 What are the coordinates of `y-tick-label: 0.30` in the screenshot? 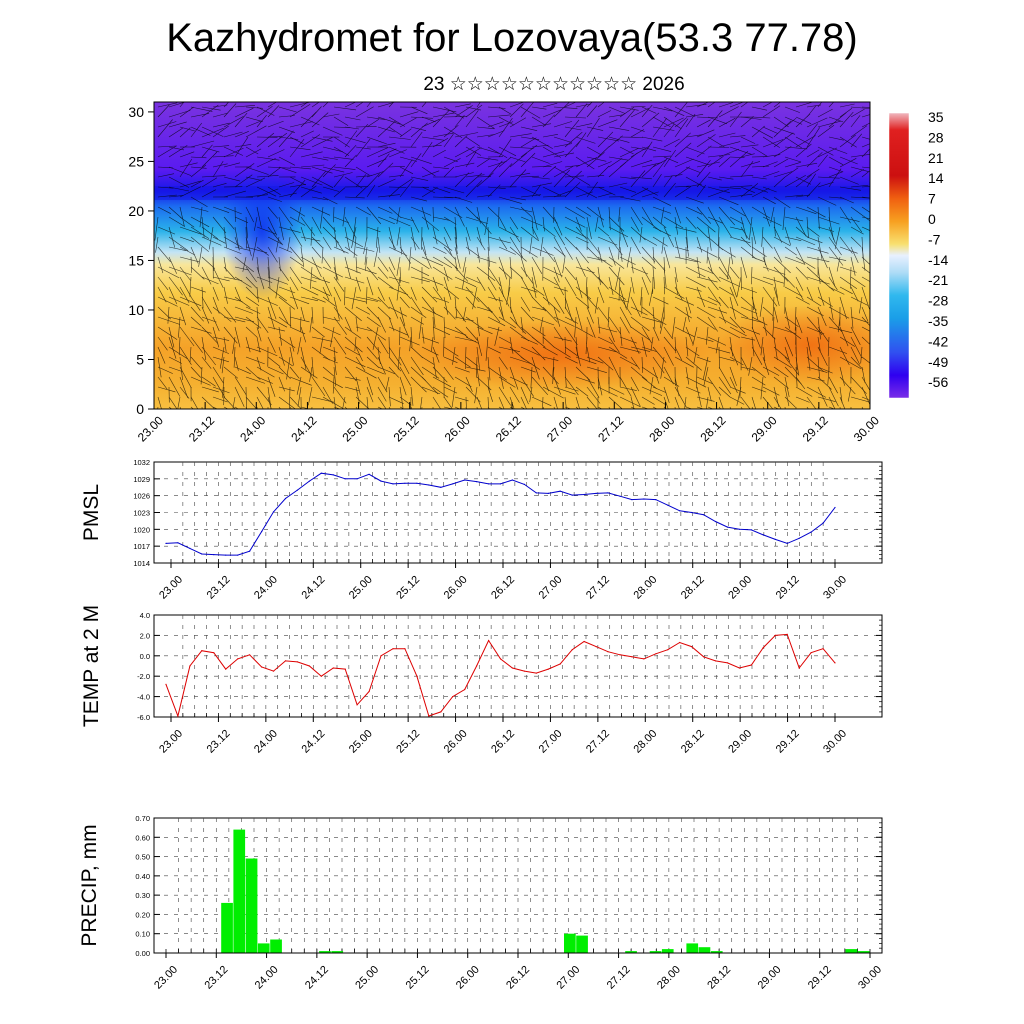 It's located at (142, 895).